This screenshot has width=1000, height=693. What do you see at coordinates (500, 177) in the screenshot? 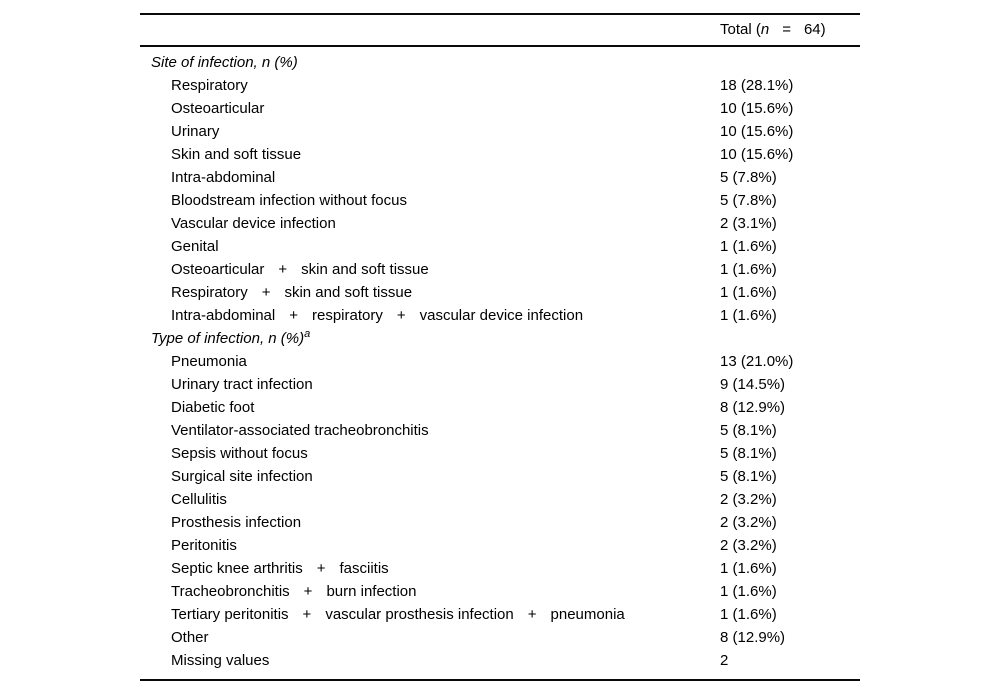
I see `table-row: Intra-abdominal 5 (7.8%)` at bounding box center [500, 177].